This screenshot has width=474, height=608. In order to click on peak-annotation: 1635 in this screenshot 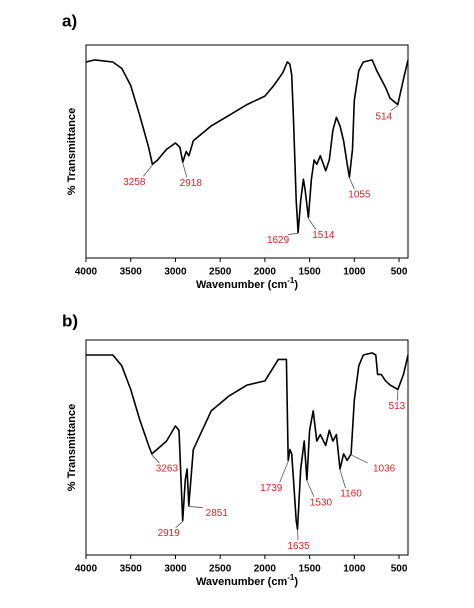, I will do `click(298, 546)`.